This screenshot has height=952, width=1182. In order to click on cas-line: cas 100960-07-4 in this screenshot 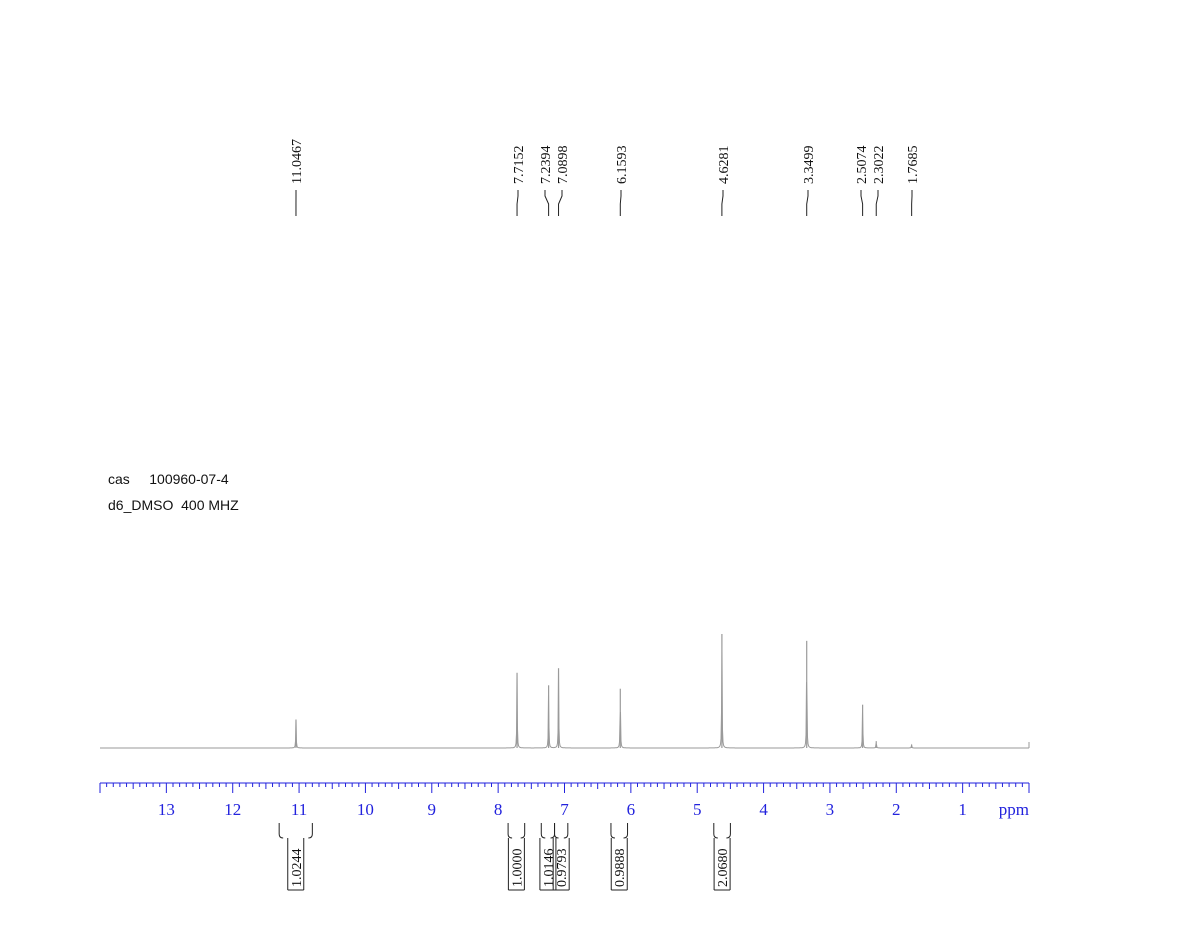, I will do `click(168, 479)`.